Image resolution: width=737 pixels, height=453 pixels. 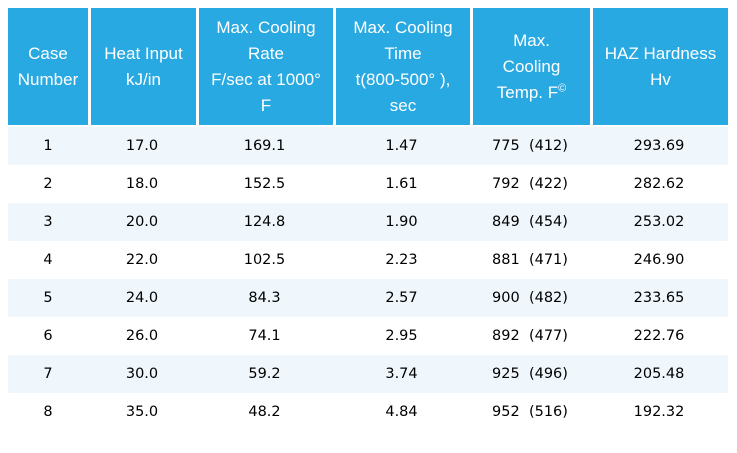 What do you see at coordinates (403, 53) in the screenshot?
I see `column-header-line: Time` at bounding box center [403, 53].